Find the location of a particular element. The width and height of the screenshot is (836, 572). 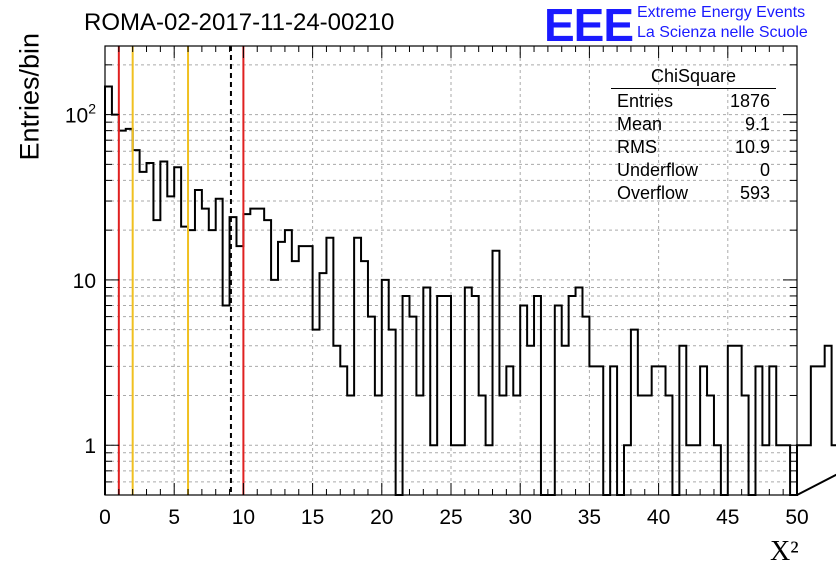

stats-value: 10.9 is located at coordinates (752, 147).